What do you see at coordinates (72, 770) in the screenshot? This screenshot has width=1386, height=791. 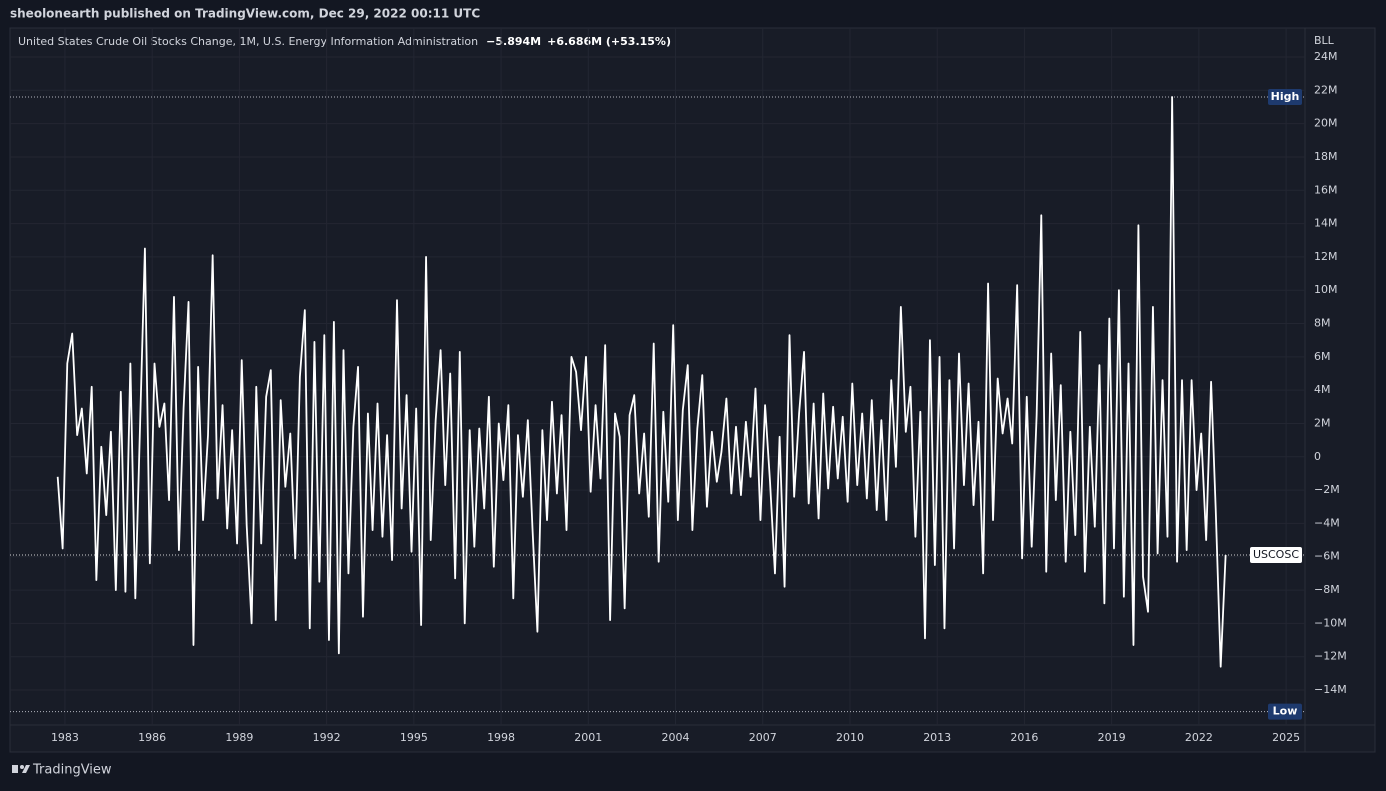 I see `brand: TradingView` at bounding box center [72, 770].